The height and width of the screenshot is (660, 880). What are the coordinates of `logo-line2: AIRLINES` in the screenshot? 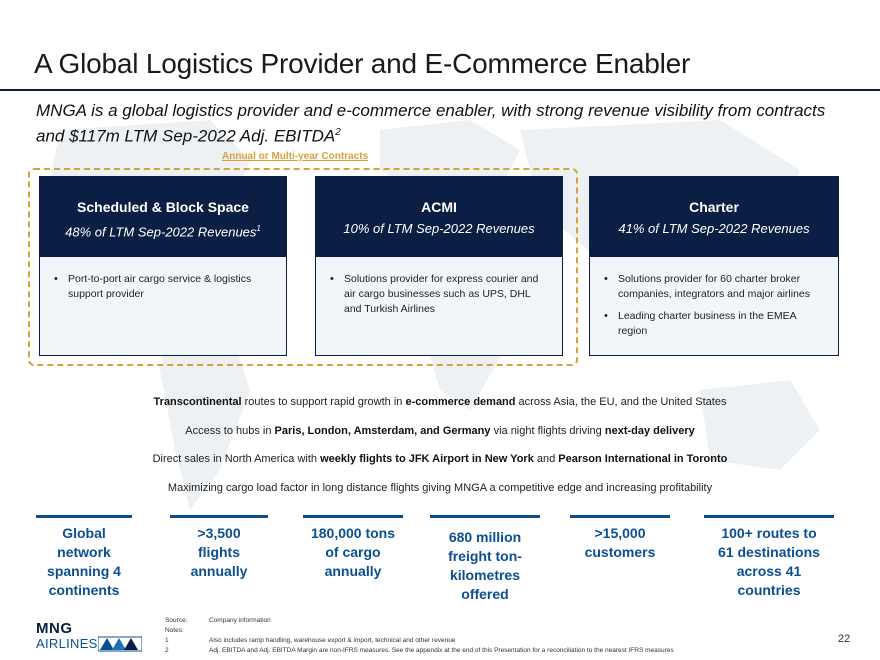 It's located at (67, 643).